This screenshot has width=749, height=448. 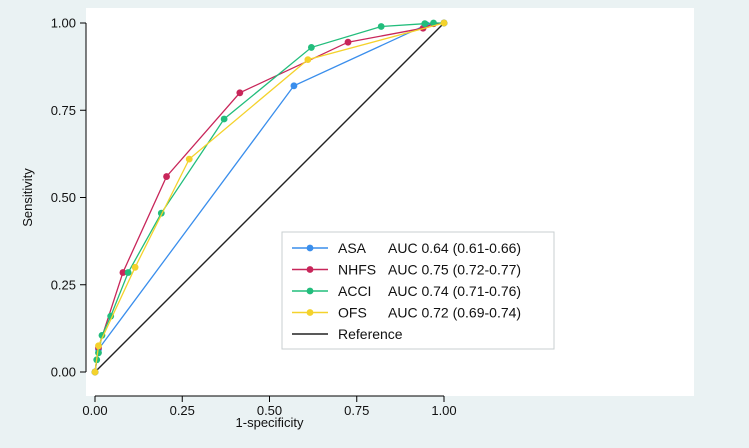 I want to click on x-tick-label: 0.00, so click(x=94, y=410).